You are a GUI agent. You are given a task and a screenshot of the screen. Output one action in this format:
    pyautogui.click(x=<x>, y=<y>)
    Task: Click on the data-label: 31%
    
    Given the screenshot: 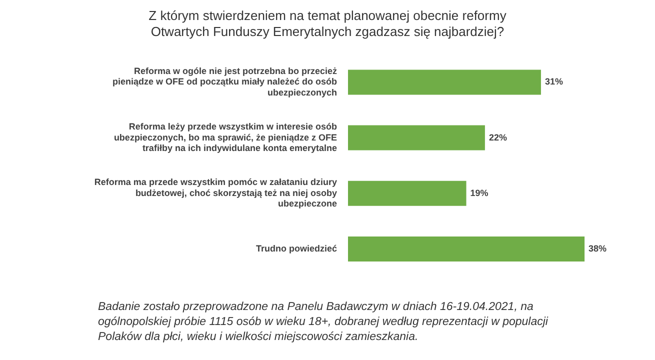 What is the action you would take?
    pyautogui.click(x=553, y=81)
    